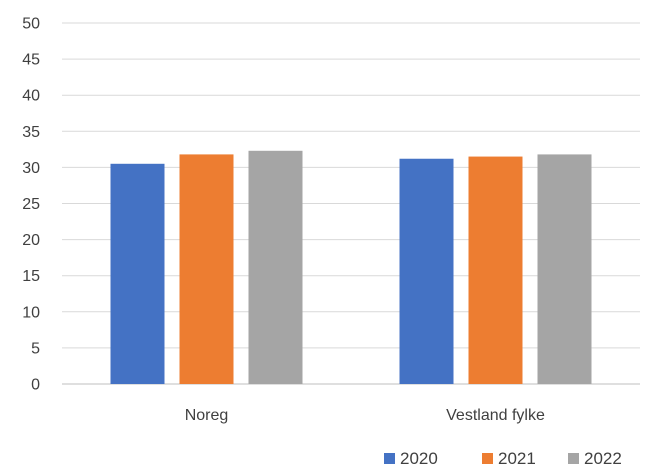 The width and height of the screenshot is (649, 472). Describe the element at coordinates (31, 276) in the screenshot. I see `y-tick-label: 15` at that location.